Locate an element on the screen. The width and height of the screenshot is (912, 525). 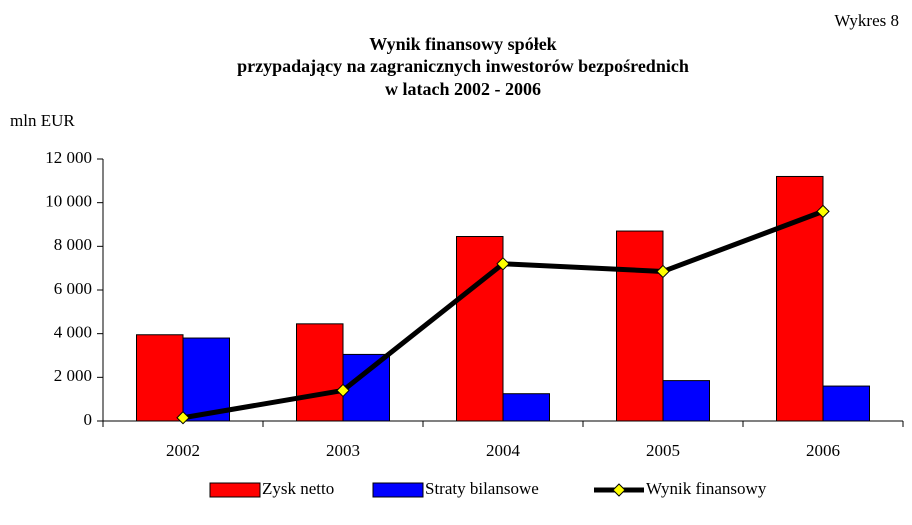
x-tick-label: 2006 is located at coordinates (823, 450).